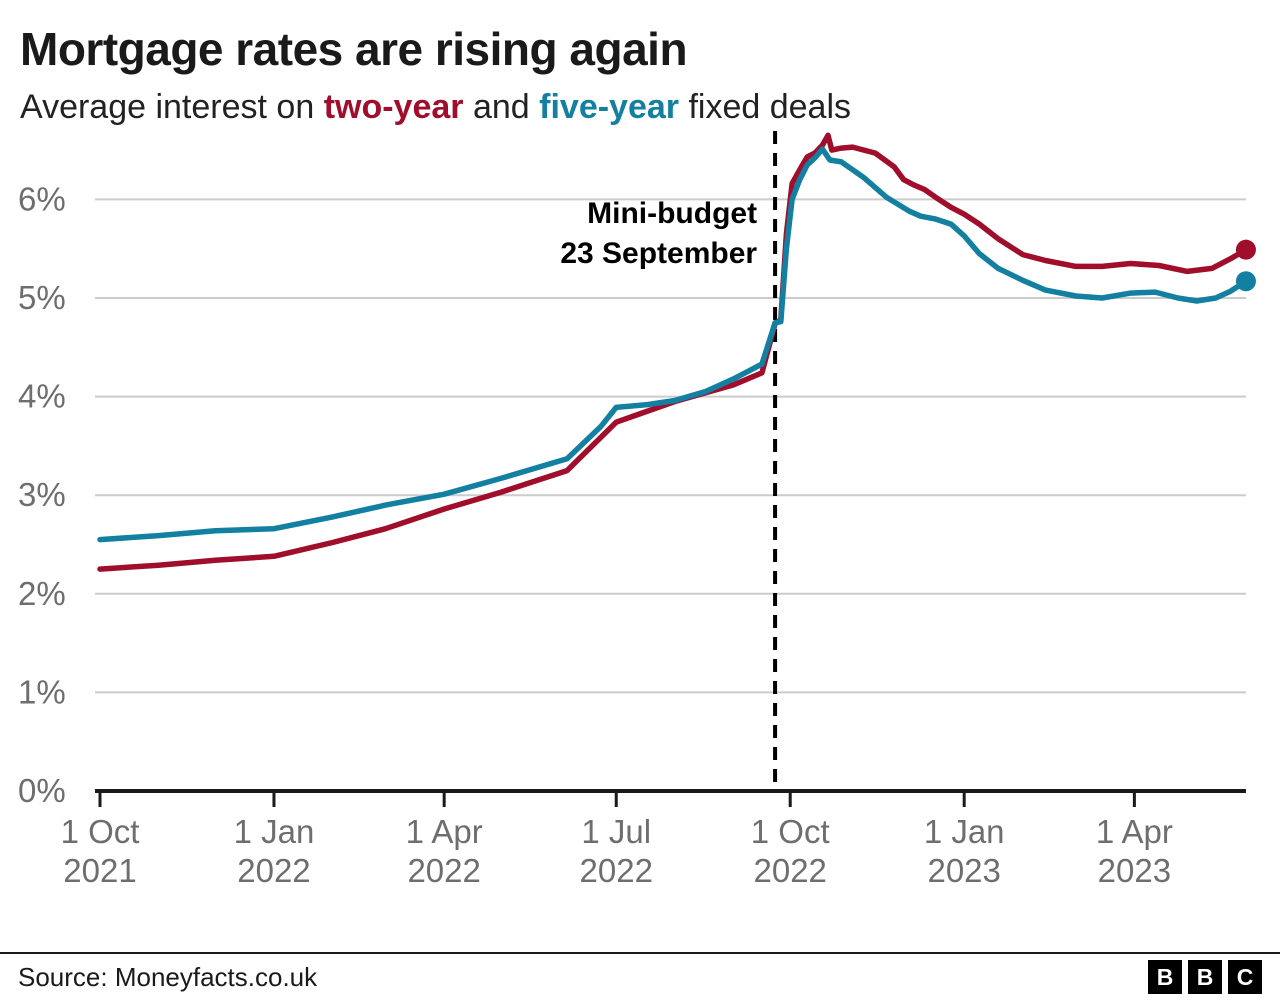 This screenshot has width=1280, height=1000. What do you see at coordinates (640, 976) in the screenshot?
I see `chart-footer: Source: Moneyfacts.co.uk B B C` at bounding box center [640, 976].